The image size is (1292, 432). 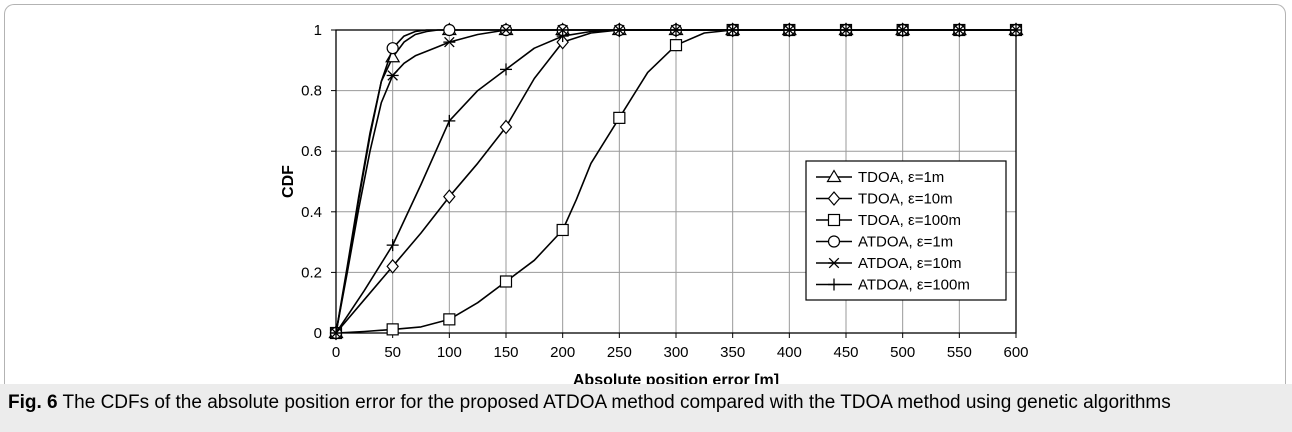 I want to click on y-axis-label: CDF, so click(x=288, y=181).